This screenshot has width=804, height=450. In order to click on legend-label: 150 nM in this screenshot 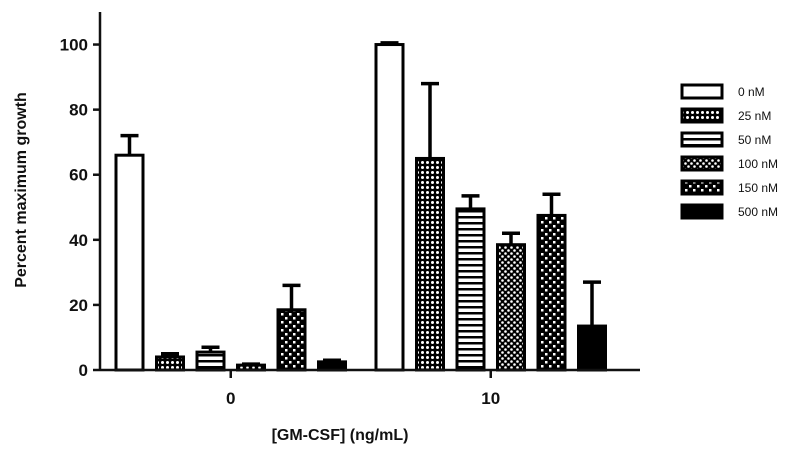, I will do `click(758, 188)`.